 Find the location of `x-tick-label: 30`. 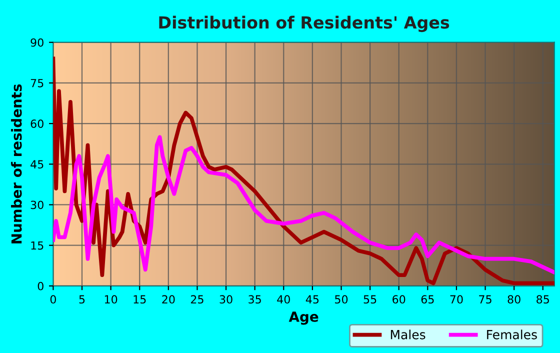

x-tick-label: 30 is located at coordinates (226, 299).